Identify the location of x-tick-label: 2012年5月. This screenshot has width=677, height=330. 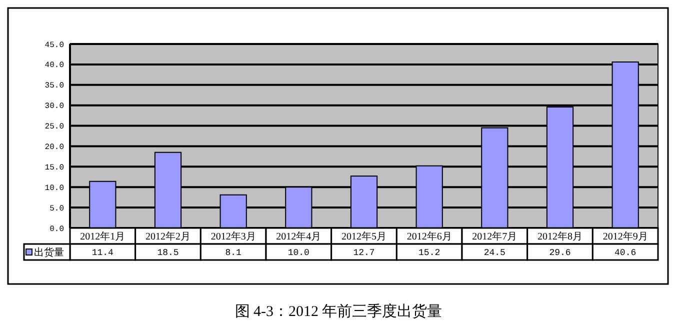
(364, 236).